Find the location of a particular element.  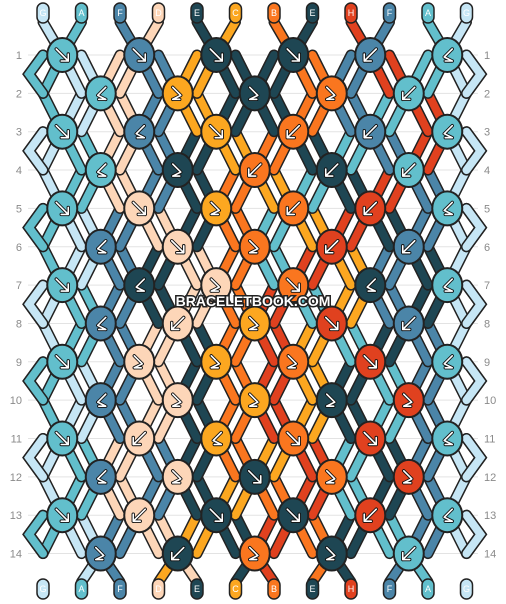

row-number-right: 7 is located at coordinates (487, 286).